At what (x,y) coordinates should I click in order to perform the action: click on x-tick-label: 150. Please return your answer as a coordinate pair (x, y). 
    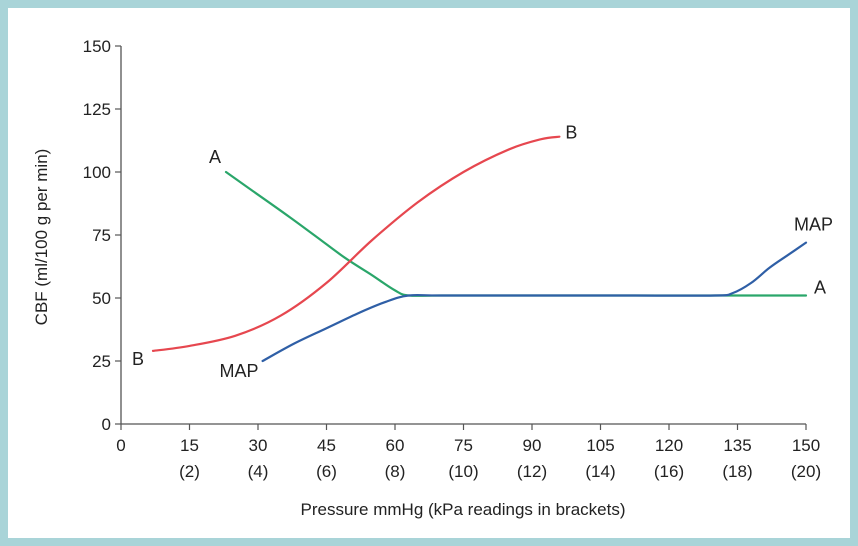
    Looking at the image, I should click on (806, 445).